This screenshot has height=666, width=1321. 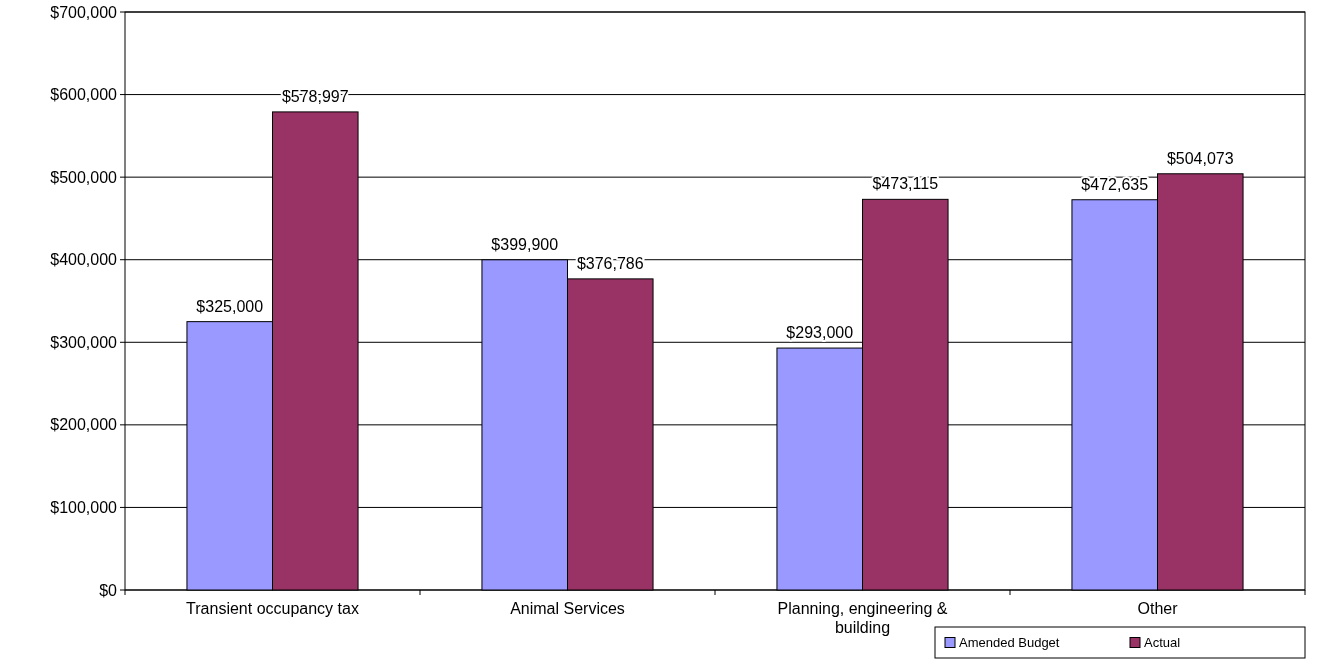 I want to click on data-label: $399,900, so click(x=525, y=244).